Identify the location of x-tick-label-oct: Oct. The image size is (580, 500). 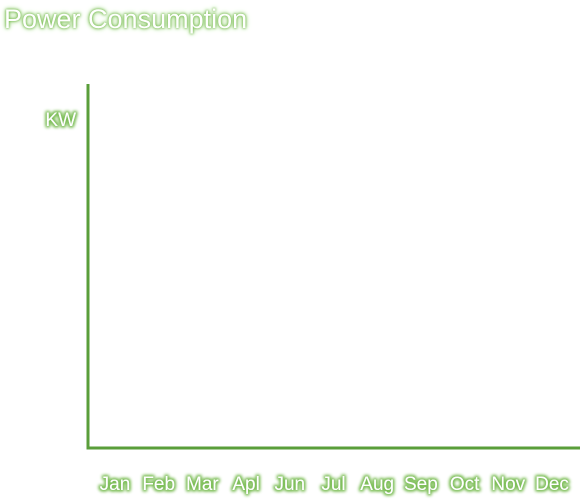
(465, 484).